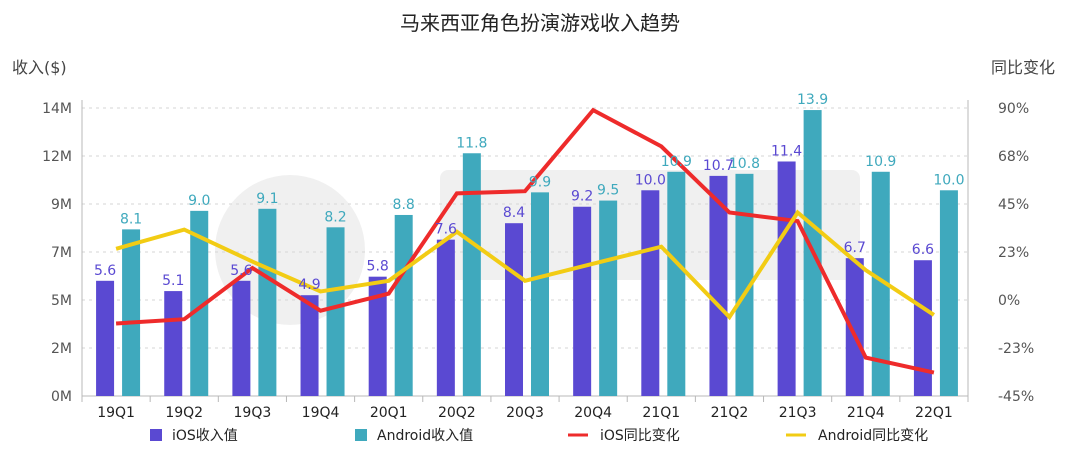 Image resolution: width=1080 pixels, height=472 pixels. What do you see at coordinates (608, 191) in the screenshot?
I see `android-data-label: 9.5` at bounding box center [608, 191].